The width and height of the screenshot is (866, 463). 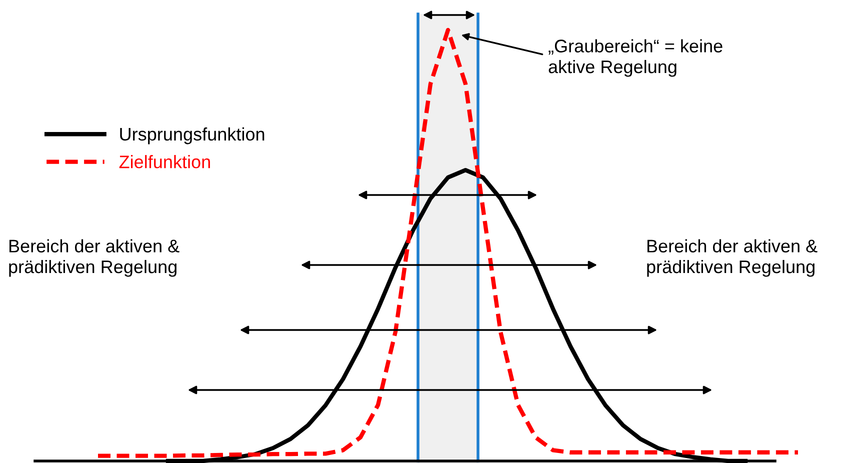 I want to click on legend-label: Zielfunktion, so click(x=164, y=161).